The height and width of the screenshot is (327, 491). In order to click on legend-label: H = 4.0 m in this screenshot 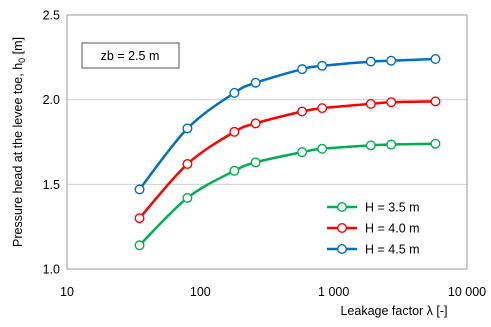, I will do `click(392, 229)`.